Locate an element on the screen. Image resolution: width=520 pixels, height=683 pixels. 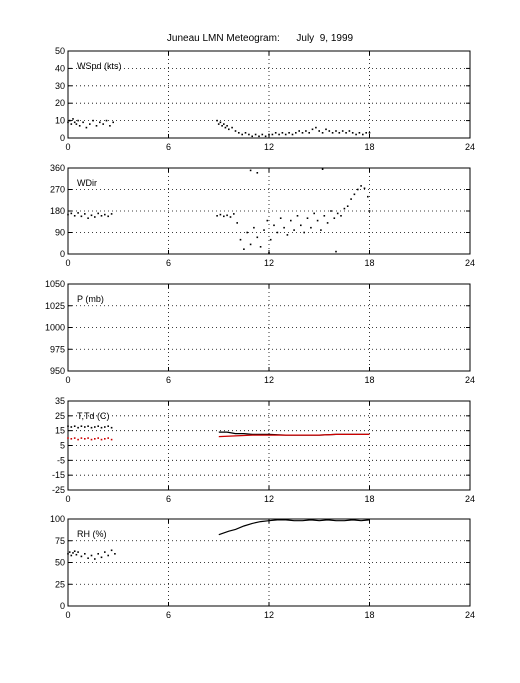
panel-label: WSpd (kts) is located at coordinates (99, 66).